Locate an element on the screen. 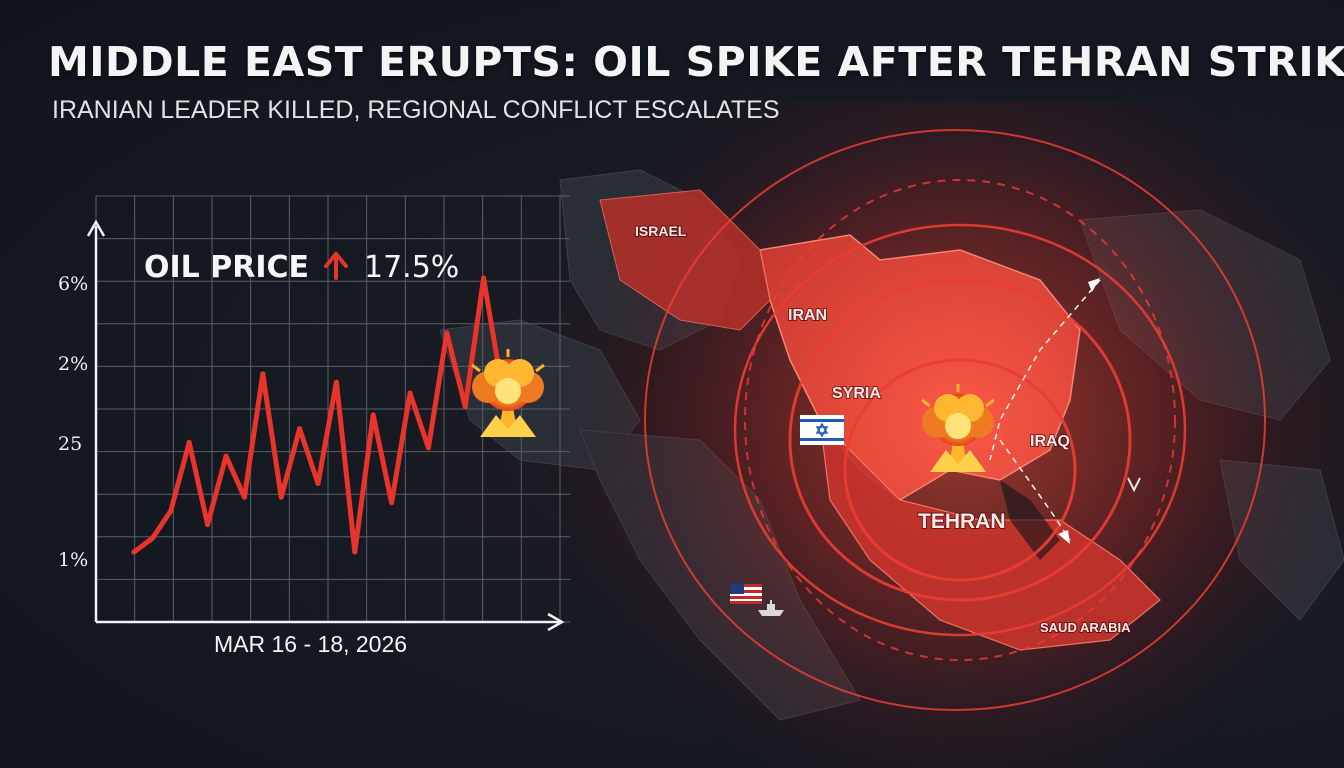 The image size is (1344, 768). label-saudi-arabia: SAUD ARABIA is located at coordinates (1085, 627).